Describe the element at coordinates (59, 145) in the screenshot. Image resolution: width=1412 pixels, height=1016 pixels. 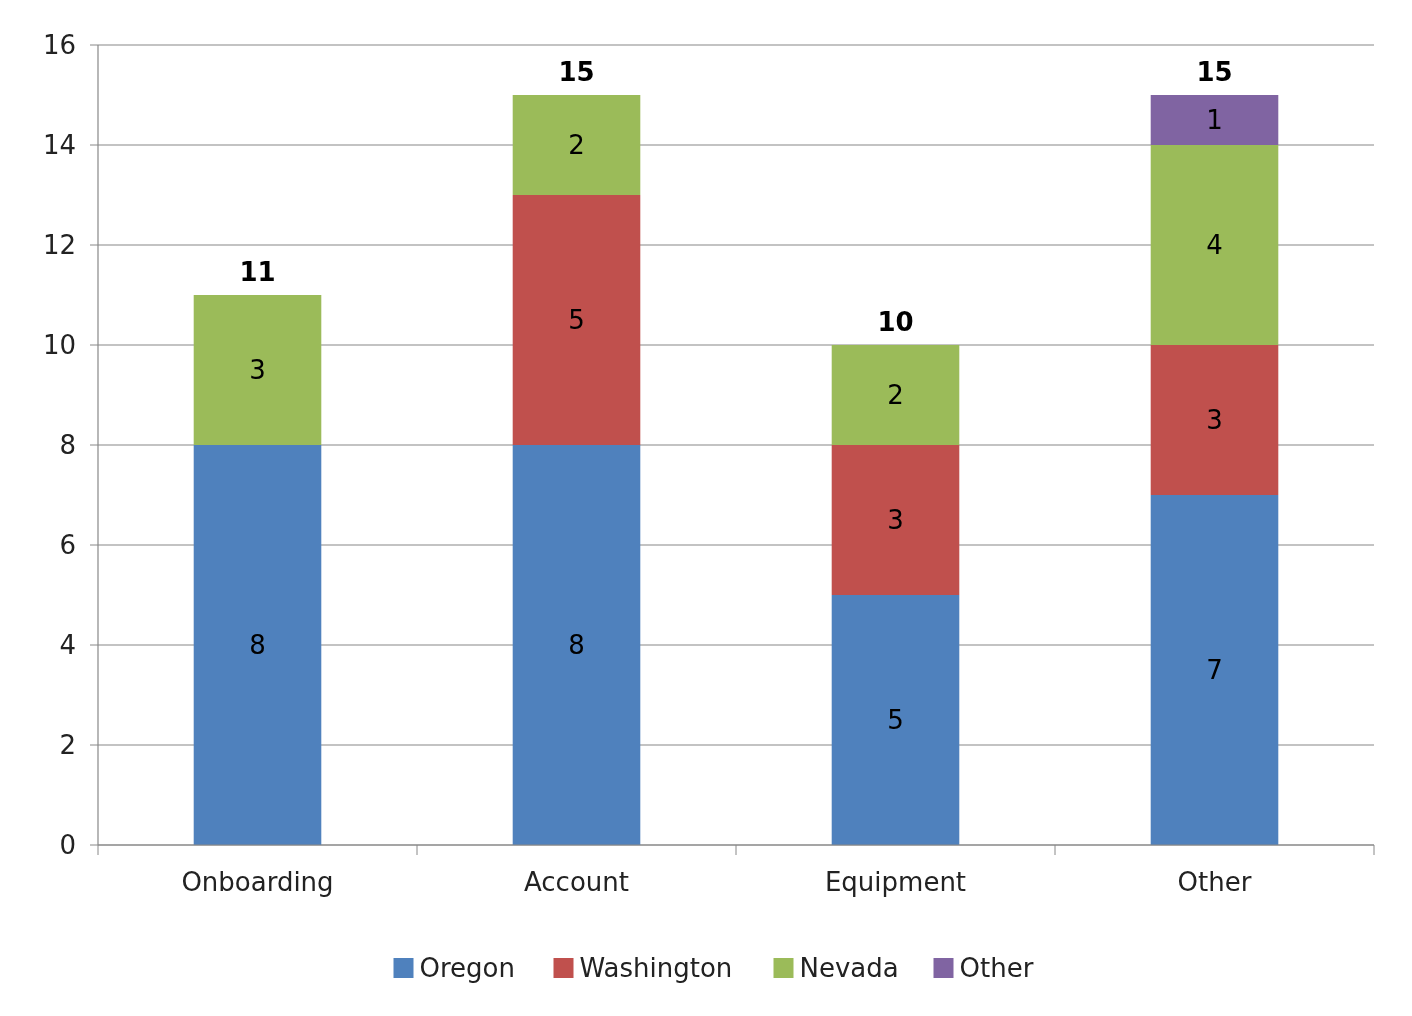
I see `y-tick-label: 14` at that location.